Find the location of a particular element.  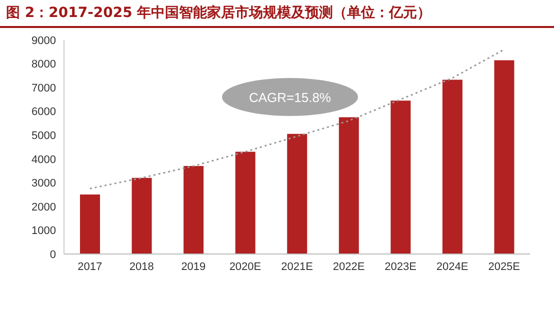

annotation: CAGR=15.8% is located at coordinates (289, 97).